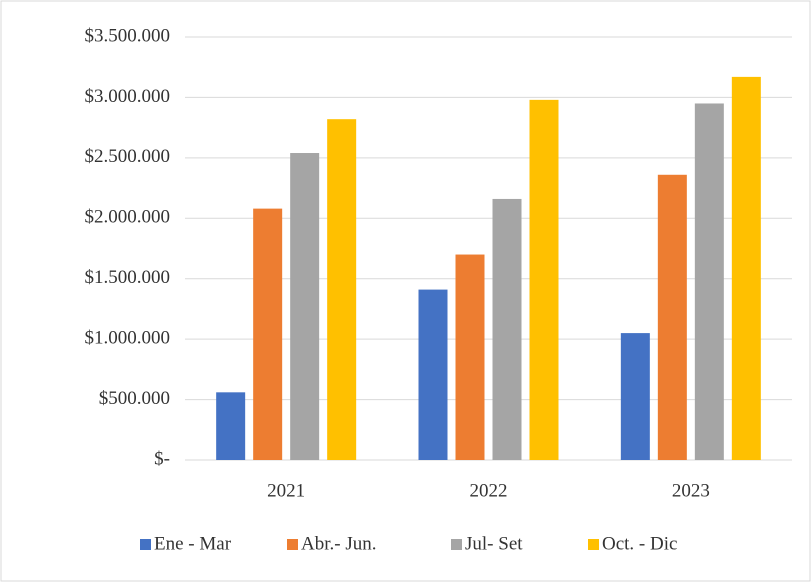 The image size is (811, 582). Describe the element at coordinates (639, 543) in the screenshot. I see `legend-label: Oct. - Dic` at that location.